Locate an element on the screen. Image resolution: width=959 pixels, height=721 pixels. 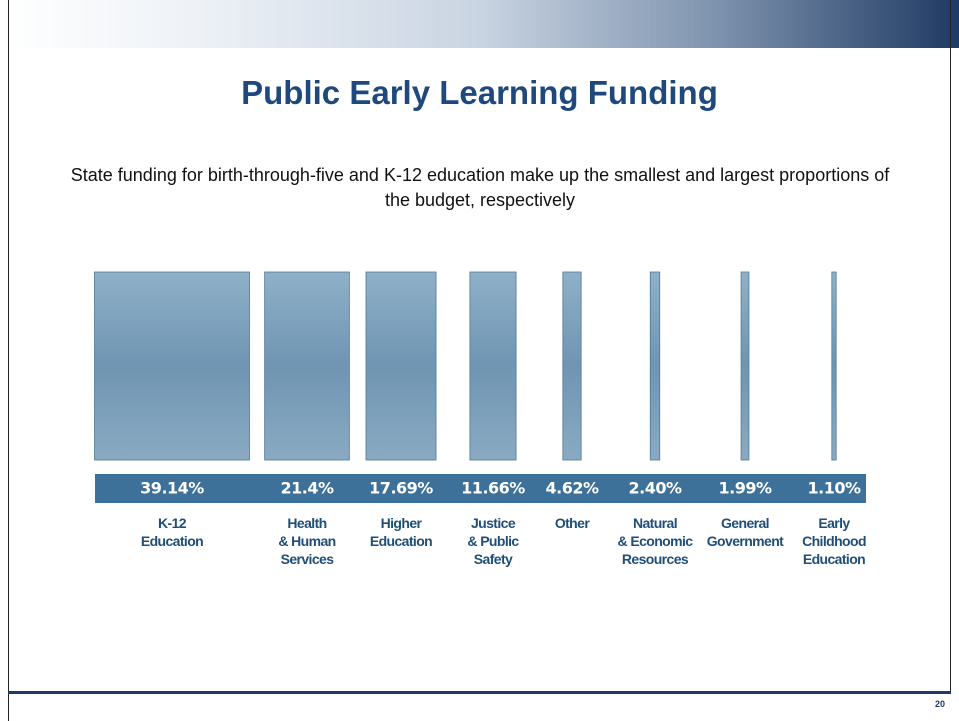
value-label: 21.4% is located at coordinates (306, 488).